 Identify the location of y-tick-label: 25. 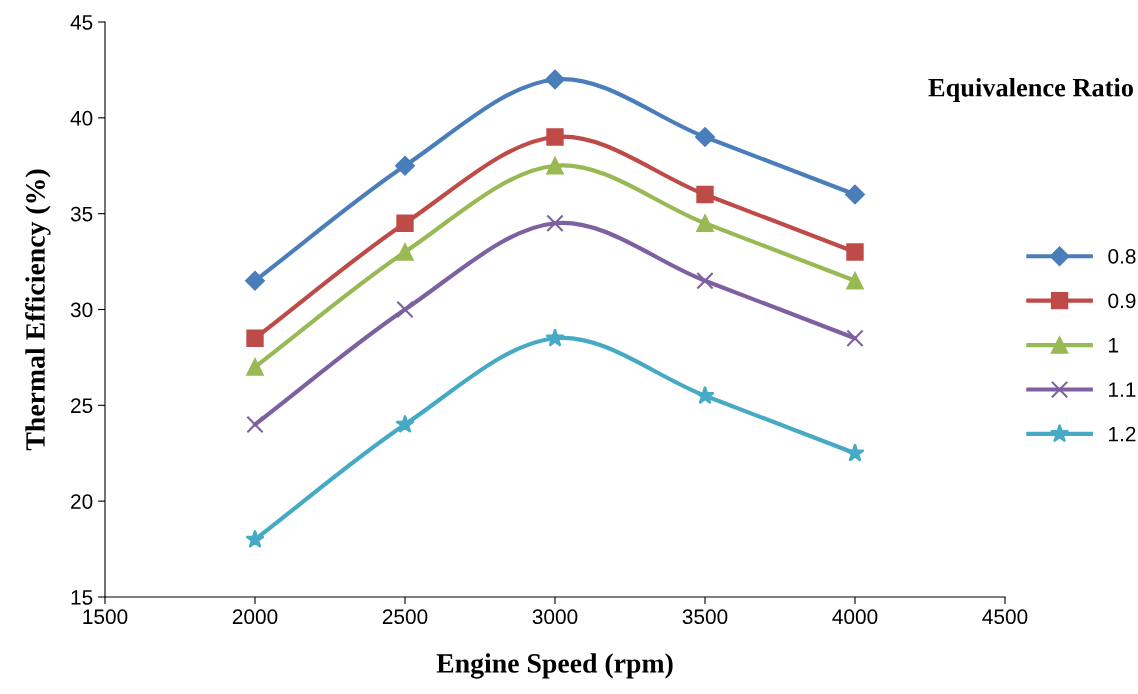
(82, 406).